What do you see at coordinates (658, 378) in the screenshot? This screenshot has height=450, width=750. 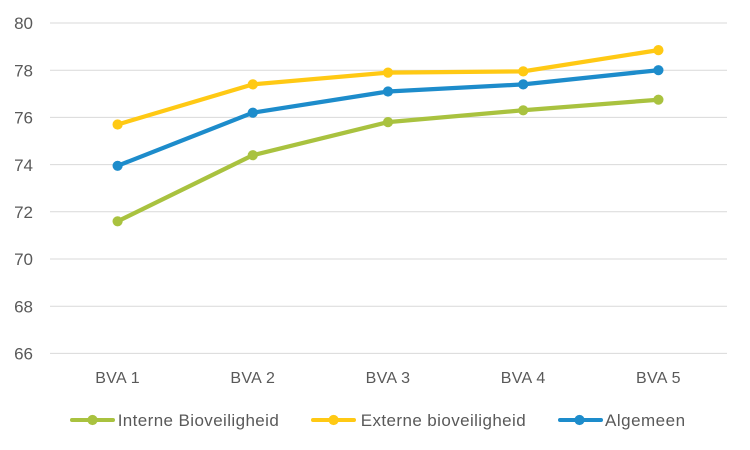 I see `svg-text: BVA 5` at bounding box center [658, 378].